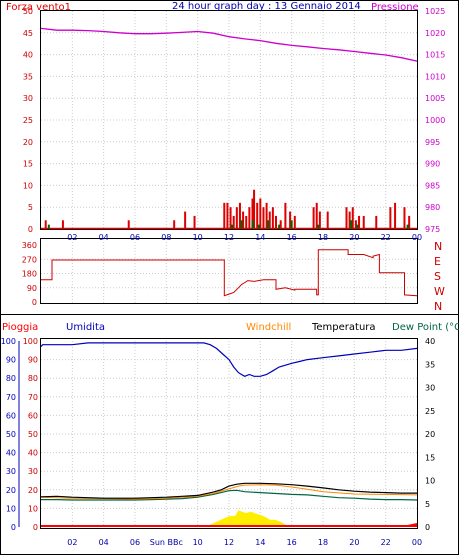 This screenshot has height=555, width=459. Describe the element at coordinates (395, 7) in the screenshot. I see `pressure-axis-label: Pressione` at that location.